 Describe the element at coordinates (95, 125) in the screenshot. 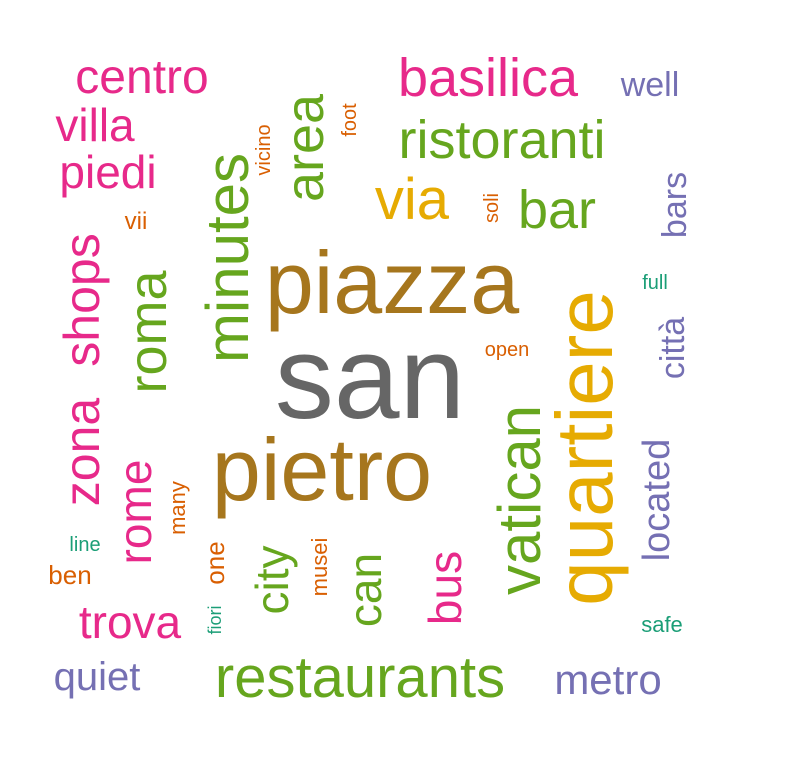

I see `word-villa: villa` at that location.